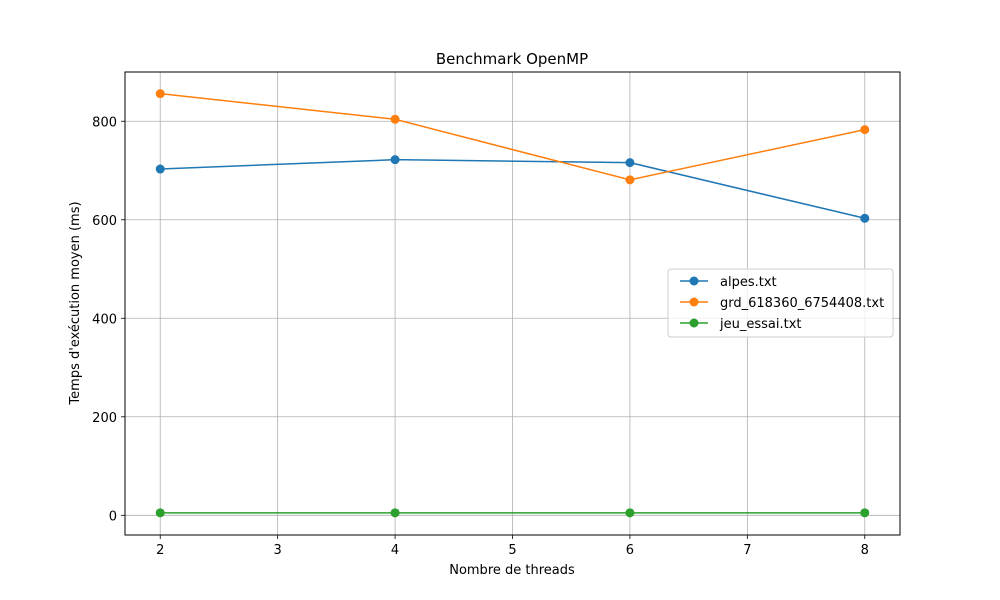 The image size is (1000, 600). What do you see at coordinates (75, 303) in the screenshot?
I see `y-axis-label: Temps d'exécution moyen (ms)` at bounding box center [75, 303].